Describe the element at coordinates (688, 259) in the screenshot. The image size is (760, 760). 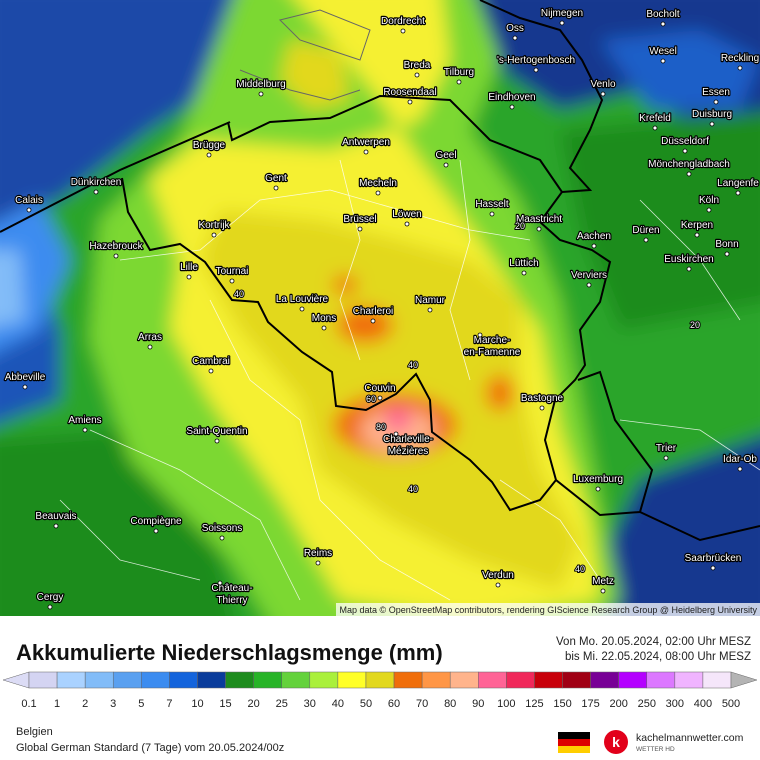
I see `city-label: Euskirchen` at that location.